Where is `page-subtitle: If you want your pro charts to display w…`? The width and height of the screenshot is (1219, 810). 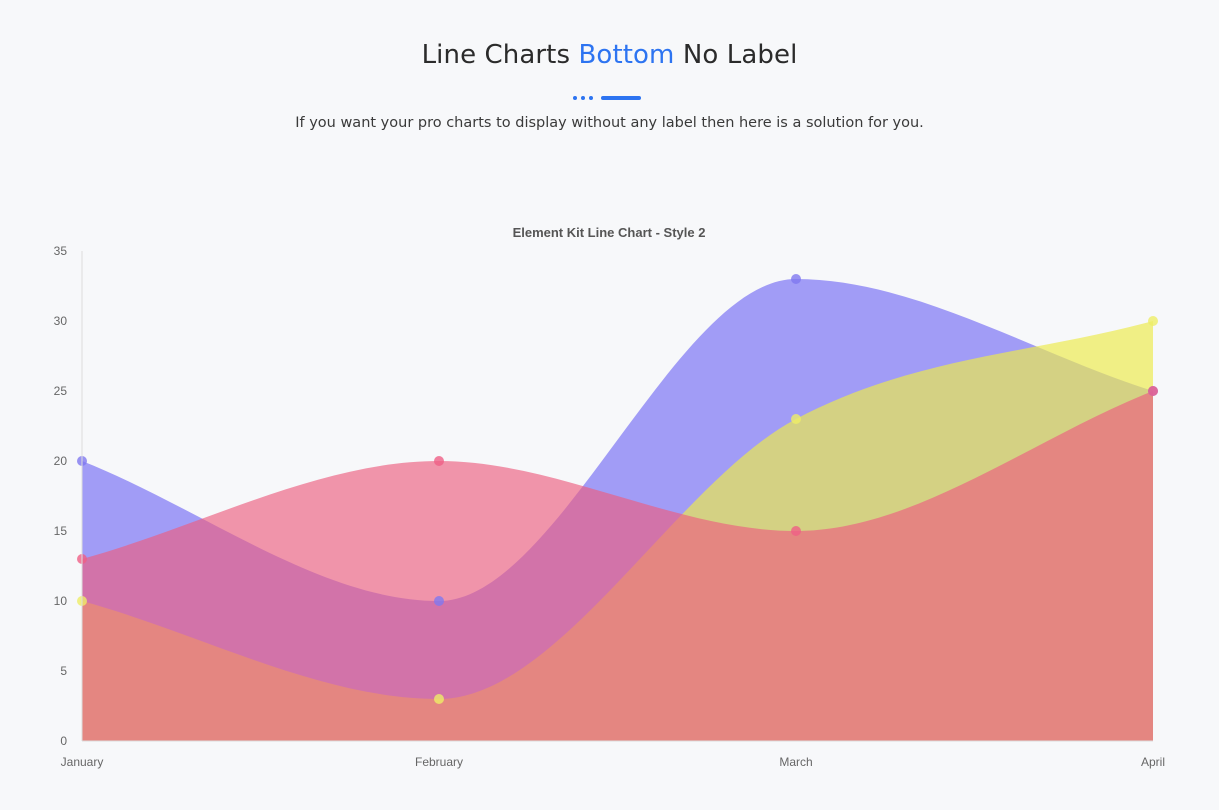
page-subtitle: If you want your pro charts to display w… is located at coordinates (609, 123).